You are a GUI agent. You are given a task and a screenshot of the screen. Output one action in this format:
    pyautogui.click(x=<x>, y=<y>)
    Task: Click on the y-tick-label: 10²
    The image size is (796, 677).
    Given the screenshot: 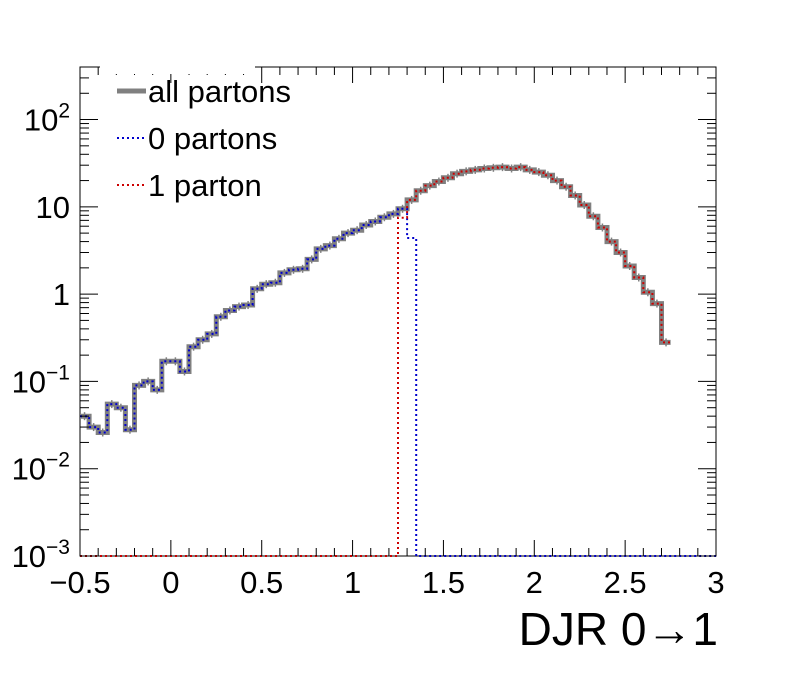 What is the action you would take?
    pyautogui.click(x=47, y=119)
    